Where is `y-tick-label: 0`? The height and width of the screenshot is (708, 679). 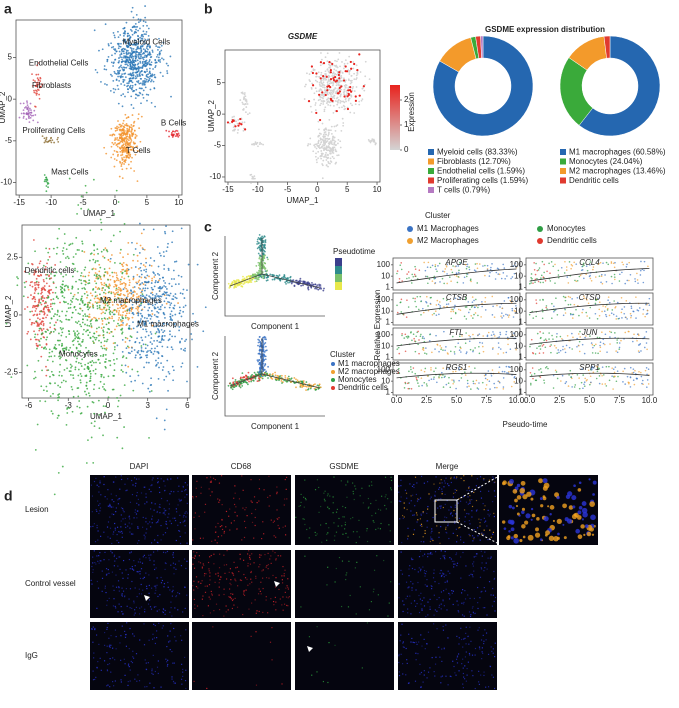 y-tick-label: 0 is located at coordinates (16, 314).